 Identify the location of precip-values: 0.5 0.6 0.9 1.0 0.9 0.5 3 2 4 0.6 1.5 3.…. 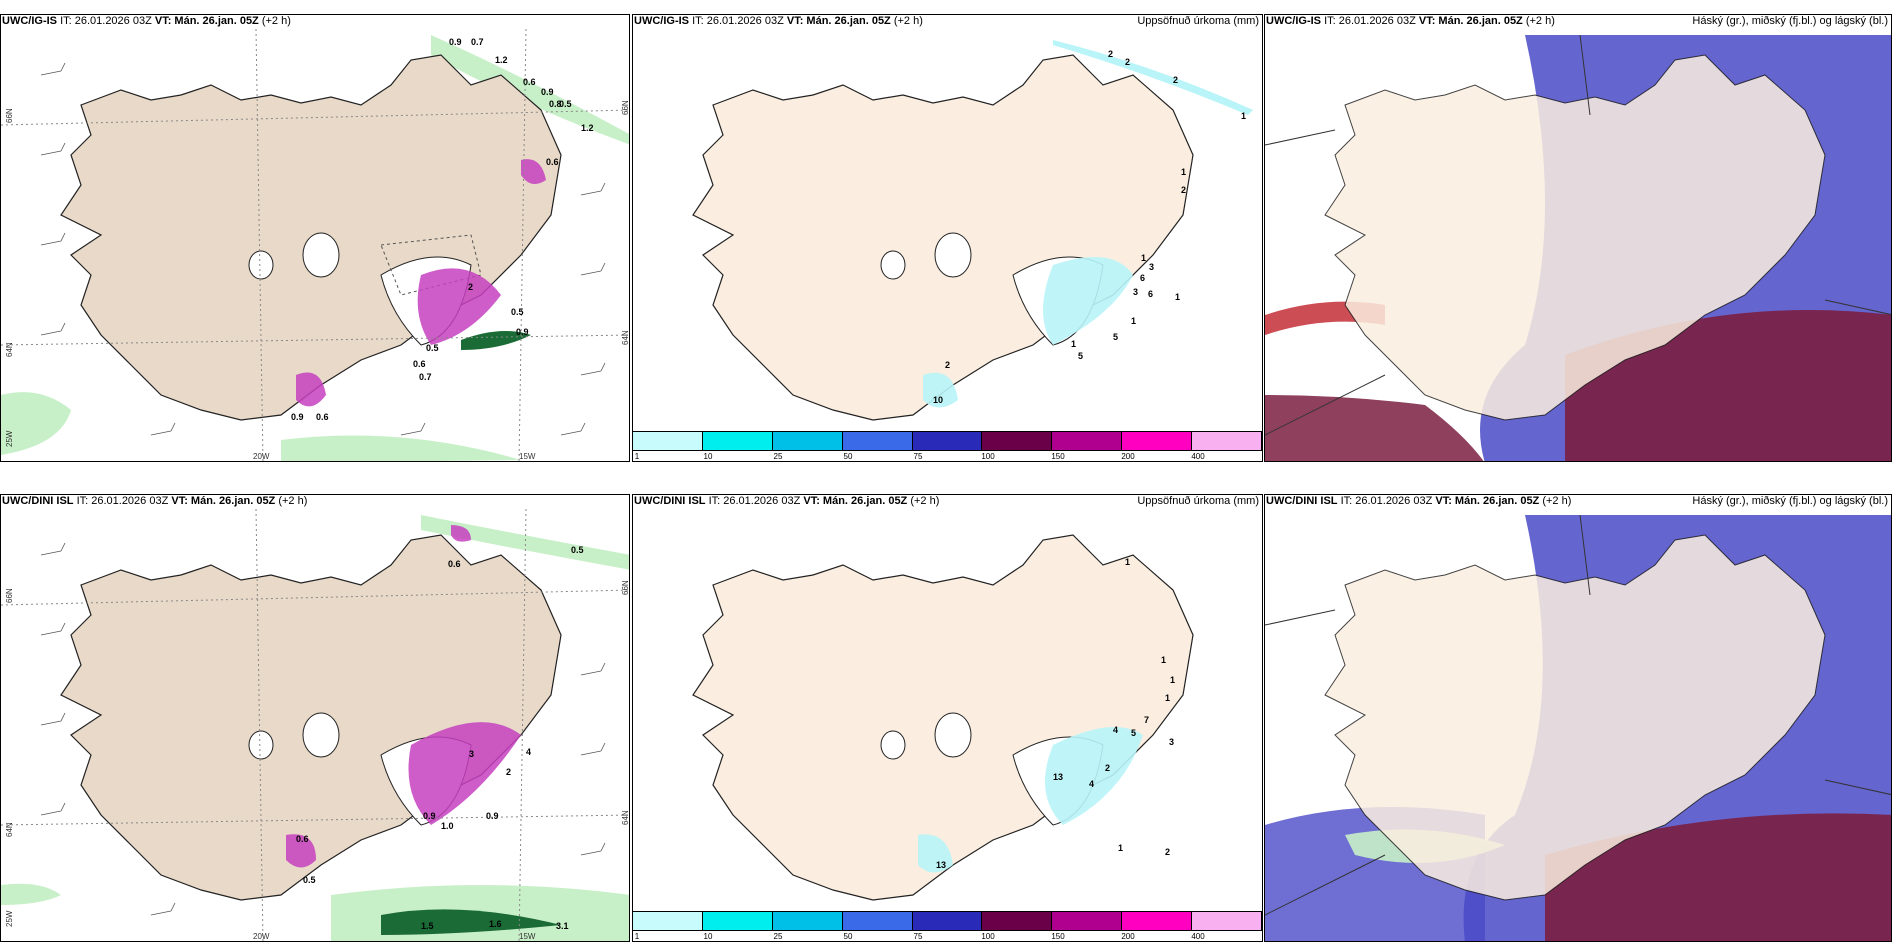
(440, 738).